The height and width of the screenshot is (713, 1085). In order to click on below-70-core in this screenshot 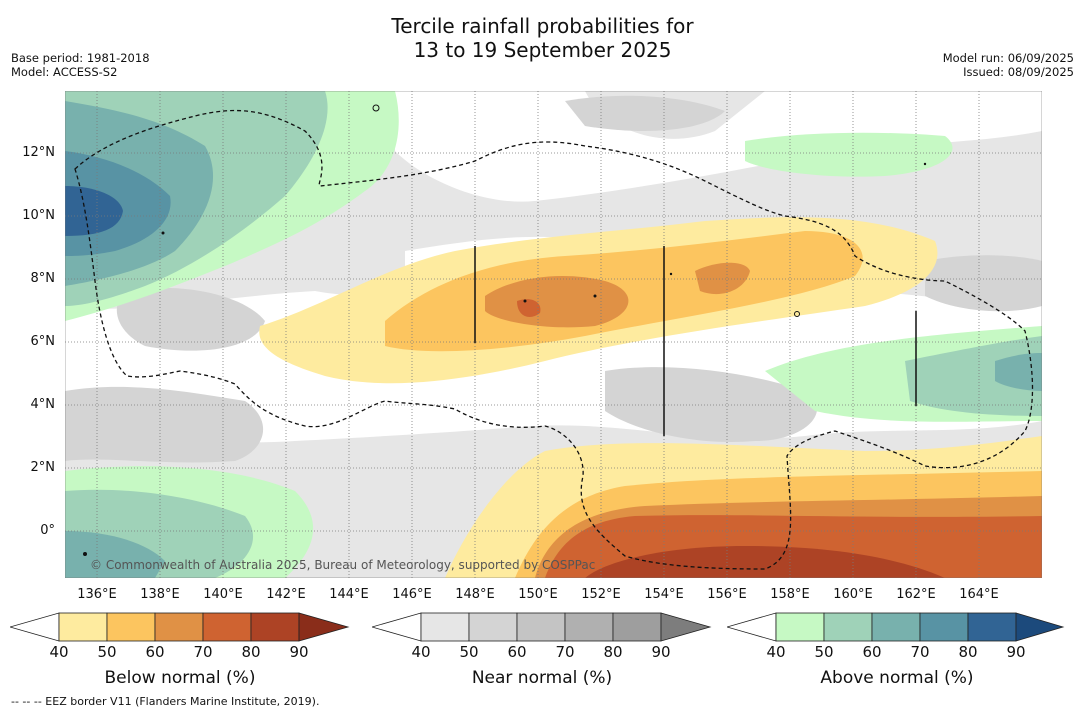, I will do `click(529, 308)`.